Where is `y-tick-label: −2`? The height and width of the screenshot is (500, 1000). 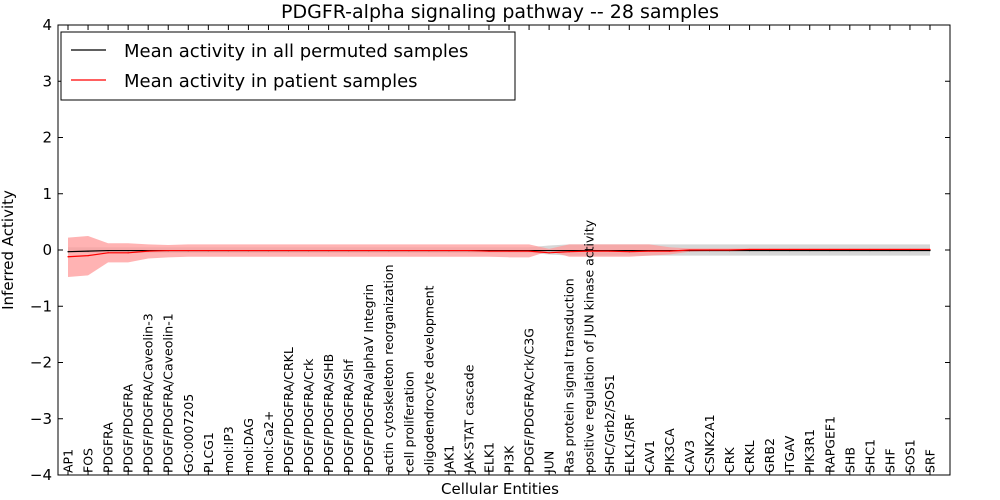 y-tick-label: −2 is located at coordinates (41, 363).